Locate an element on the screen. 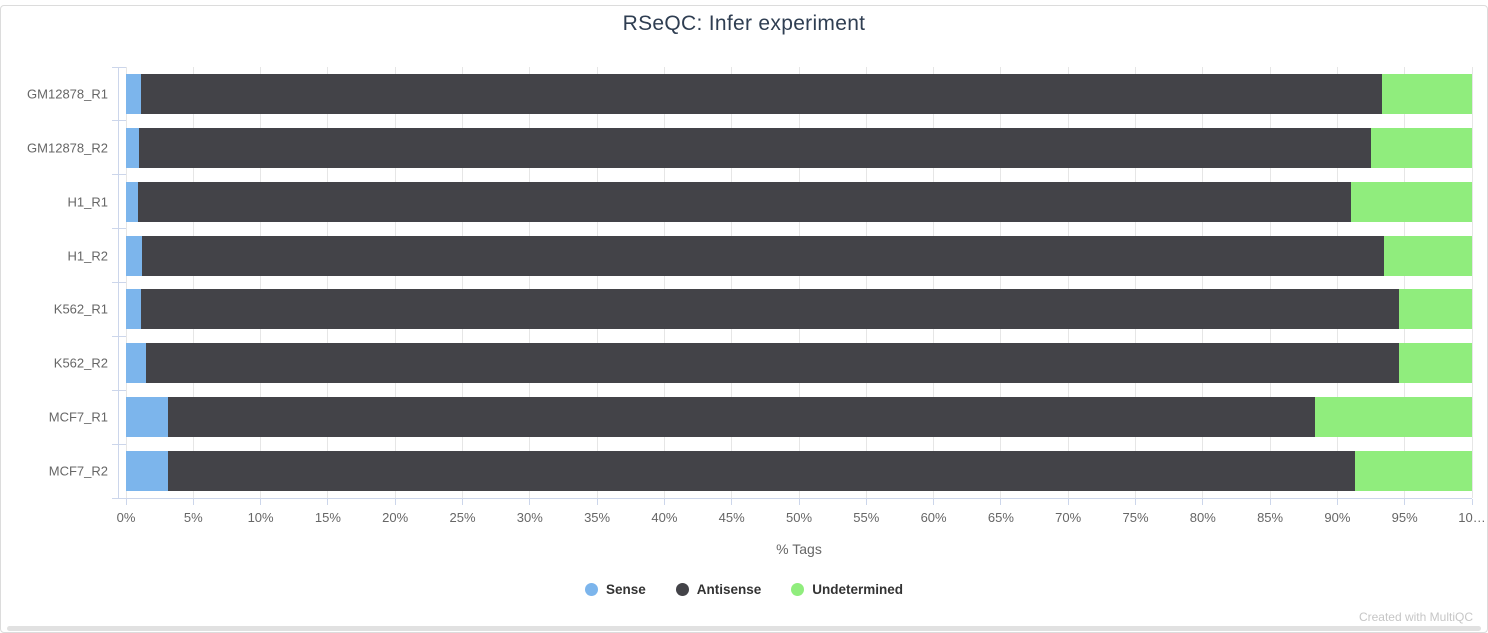 This screenshot has width=1488, height=633. y-axis-label: MCF7_R1 is located at coordinates (78, 417).